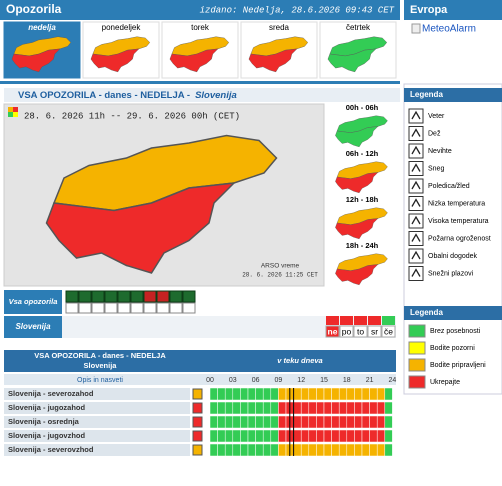 The image size is (502, 486). I want to click on level-swatch, so click(417, 331).